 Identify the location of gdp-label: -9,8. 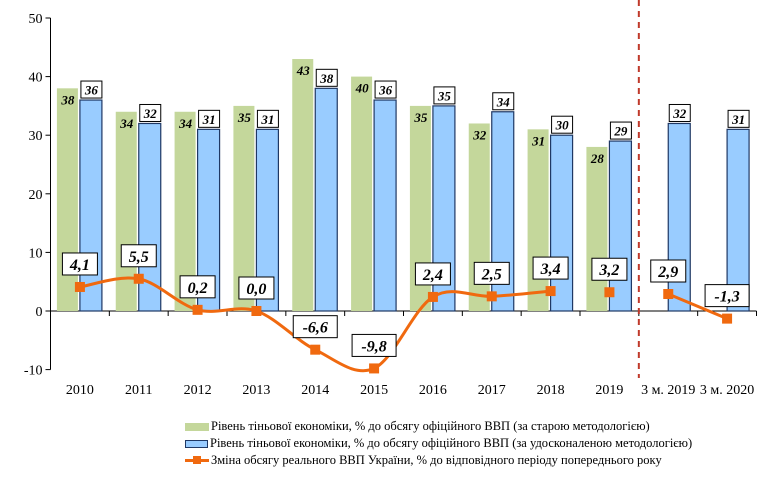
(374, 345).